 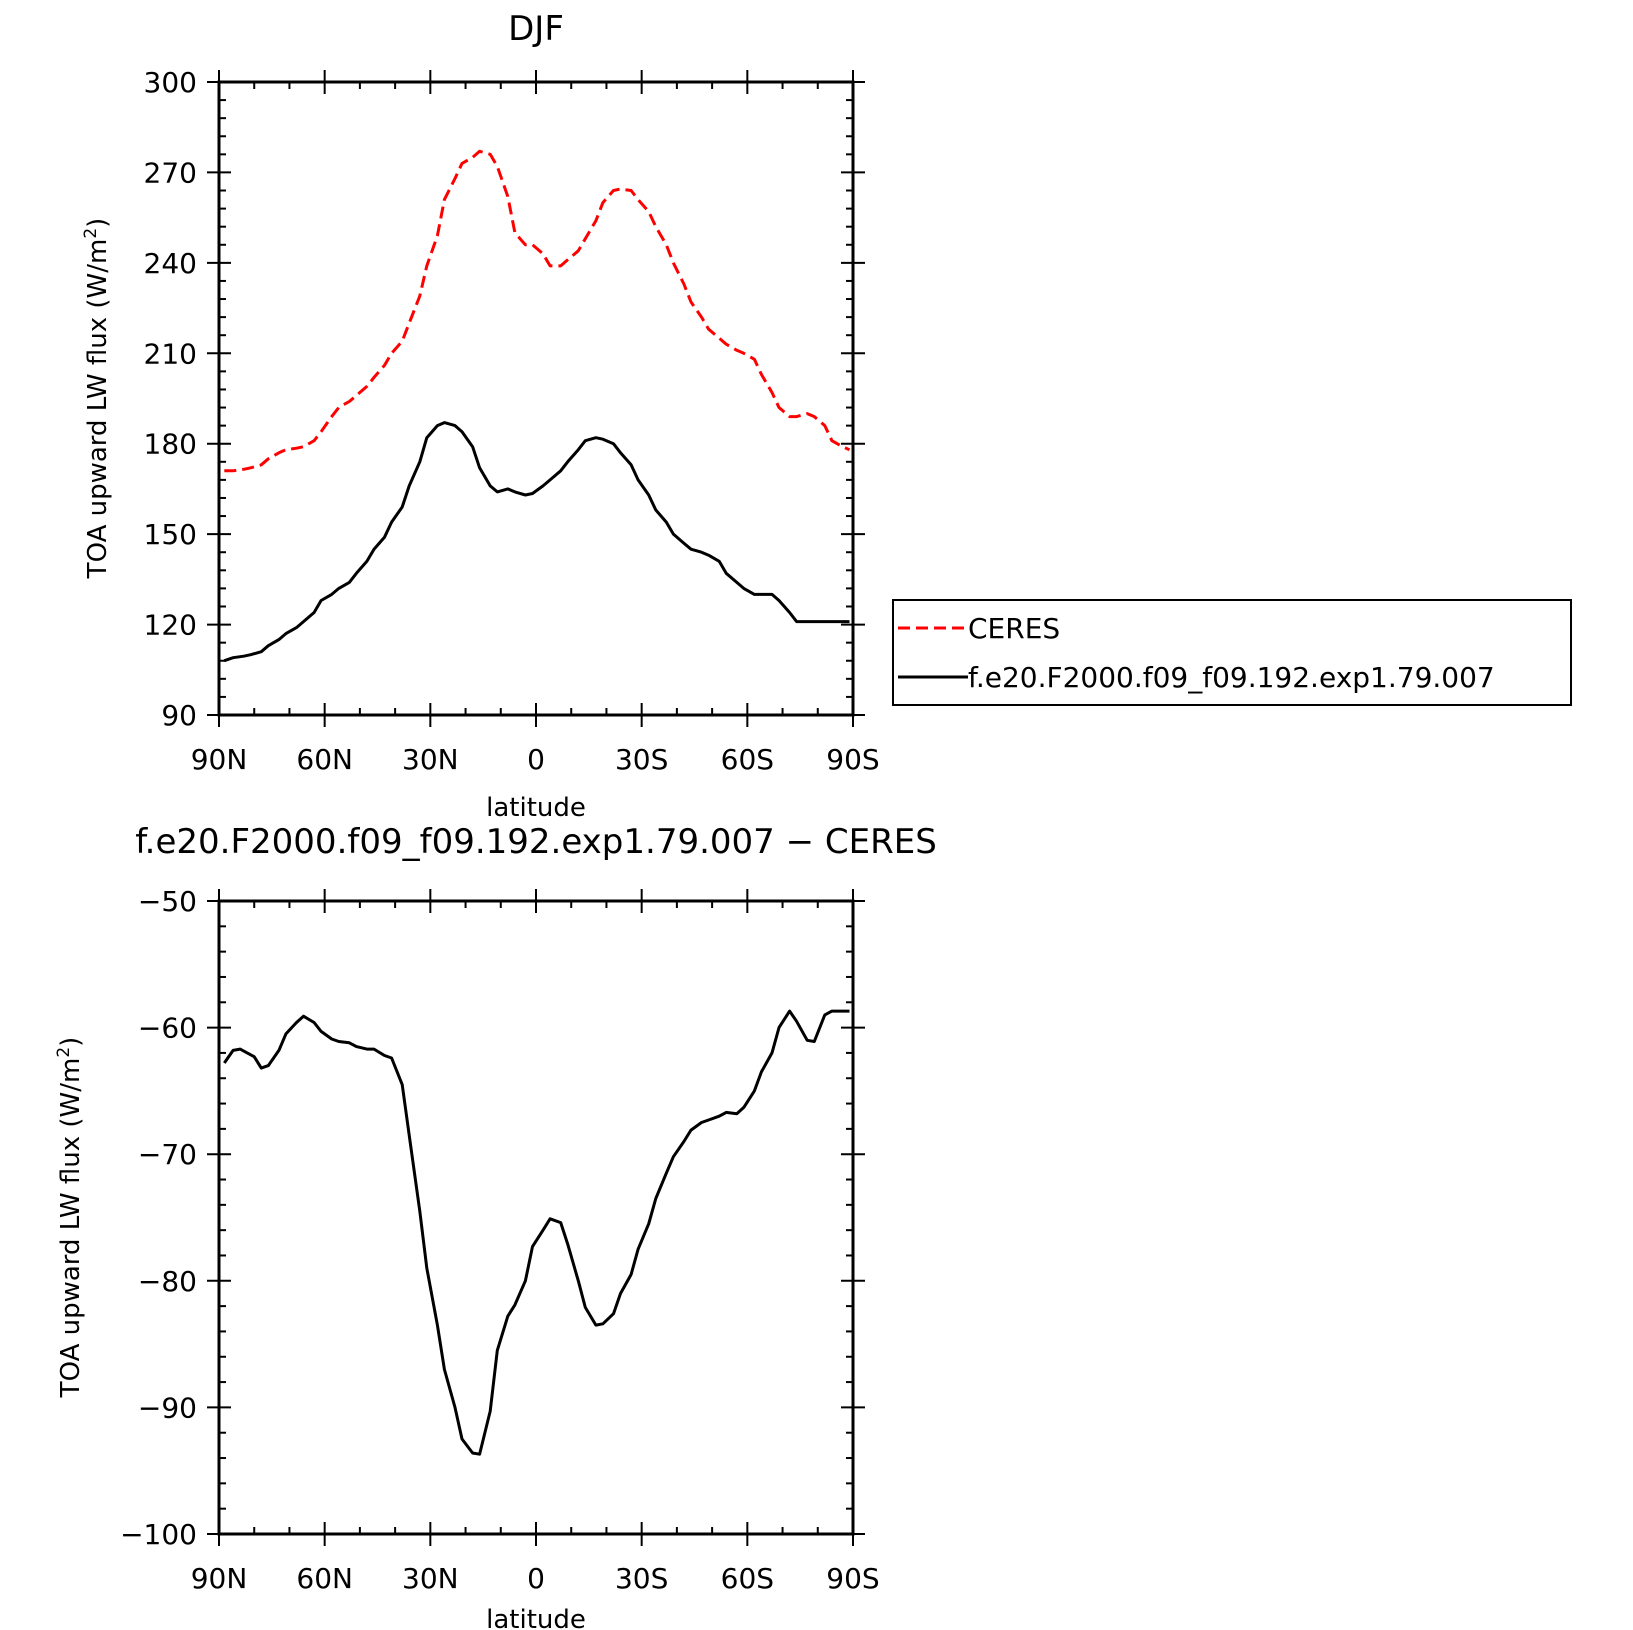 What do you see at coordinates (170, 534) in the screenshot?
I see `top-y-tick-label: 150` at bounding box center [170, 534].